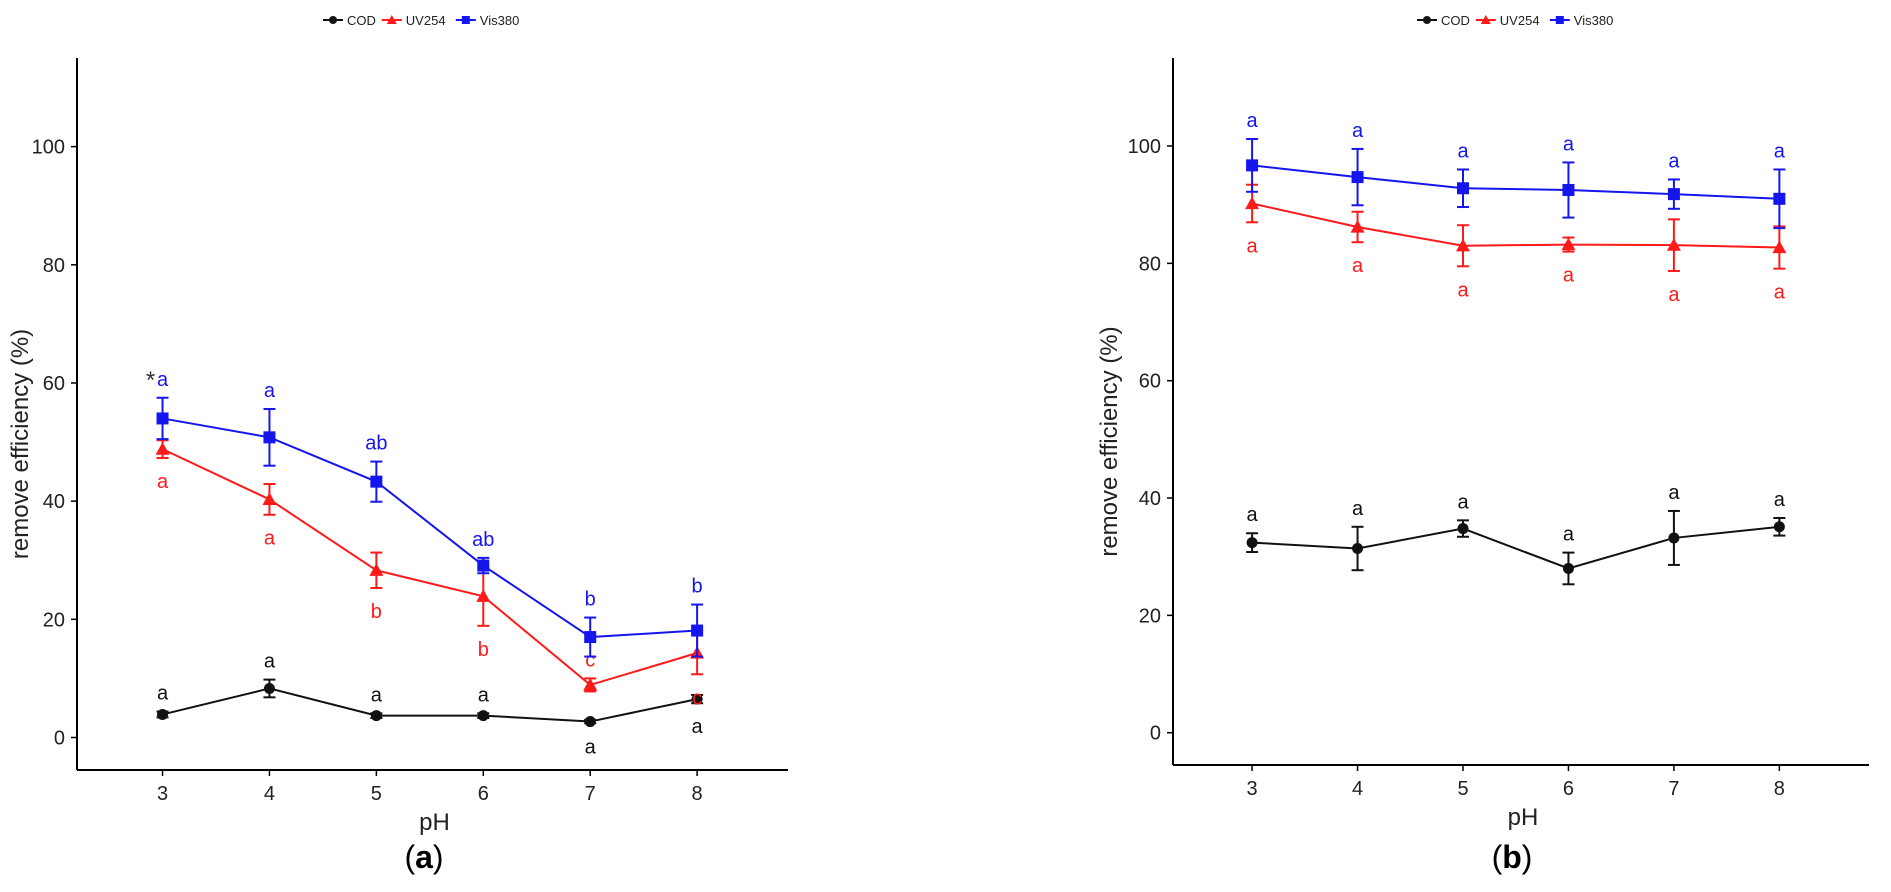 This screenshot has height=892, width=1891. I want to click on legend-label: Vis380, so click(500, 20).